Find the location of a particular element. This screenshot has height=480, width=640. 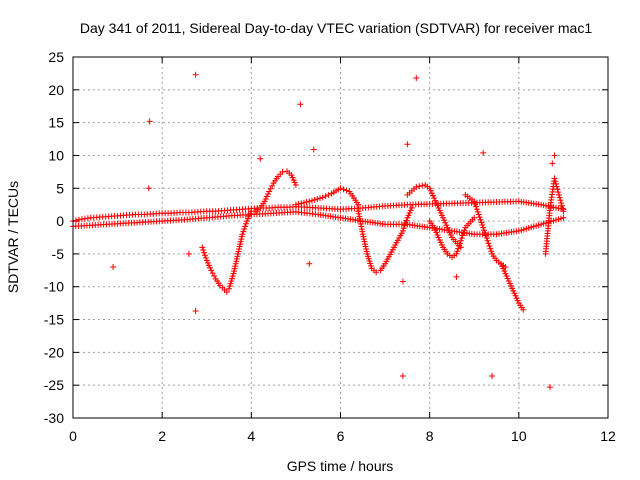

series-dip-near-8-4h is located at coordinates (452, 237).